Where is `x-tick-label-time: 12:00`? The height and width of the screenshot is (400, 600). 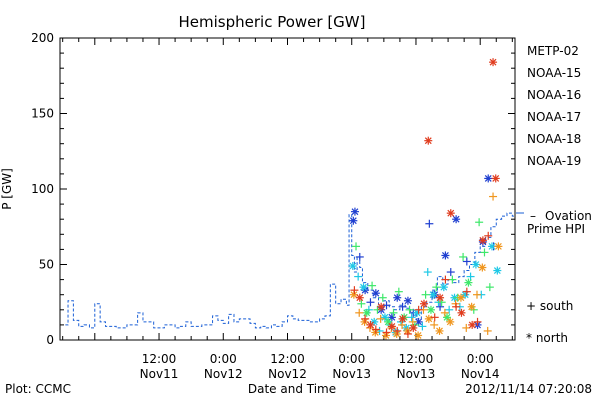
x-tick-label-time: 12:00 is located at coordinates (159, 359).